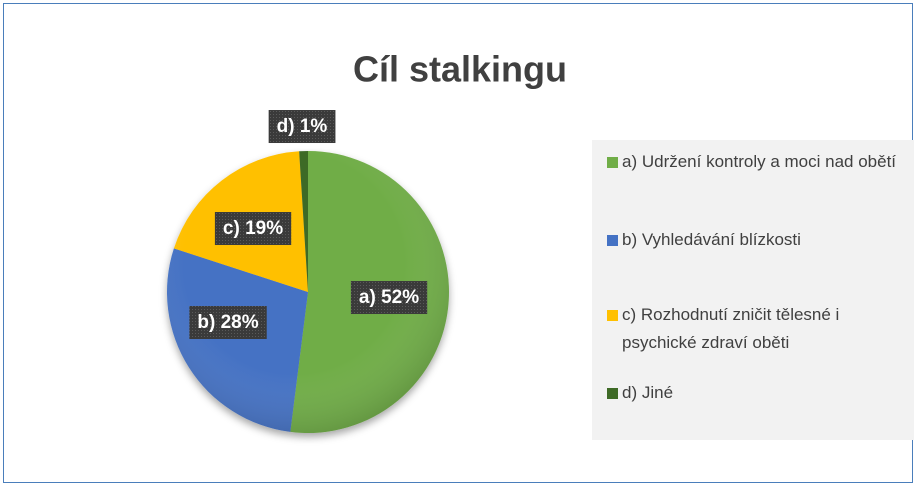  Describe the element at coordinates (762, 393) in the screenshot. I see `legend-item: d) Jiné` at that location.